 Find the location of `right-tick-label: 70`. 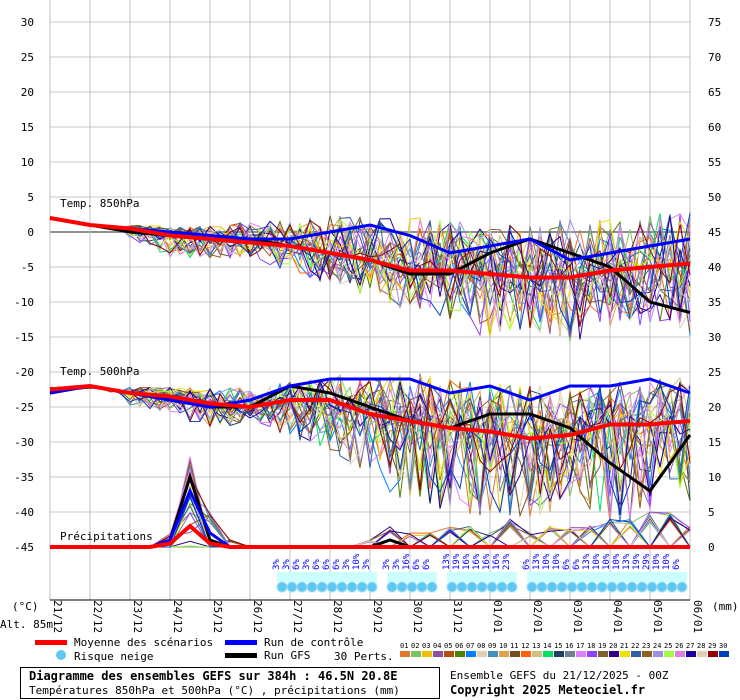

right-tick-label: 70 is located at coordinates (714, 57).